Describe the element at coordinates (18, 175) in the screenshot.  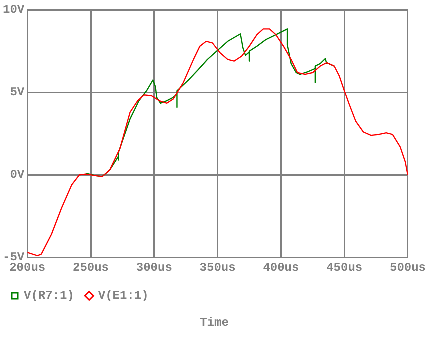
I see `y-tick-label: 0V` at that location.